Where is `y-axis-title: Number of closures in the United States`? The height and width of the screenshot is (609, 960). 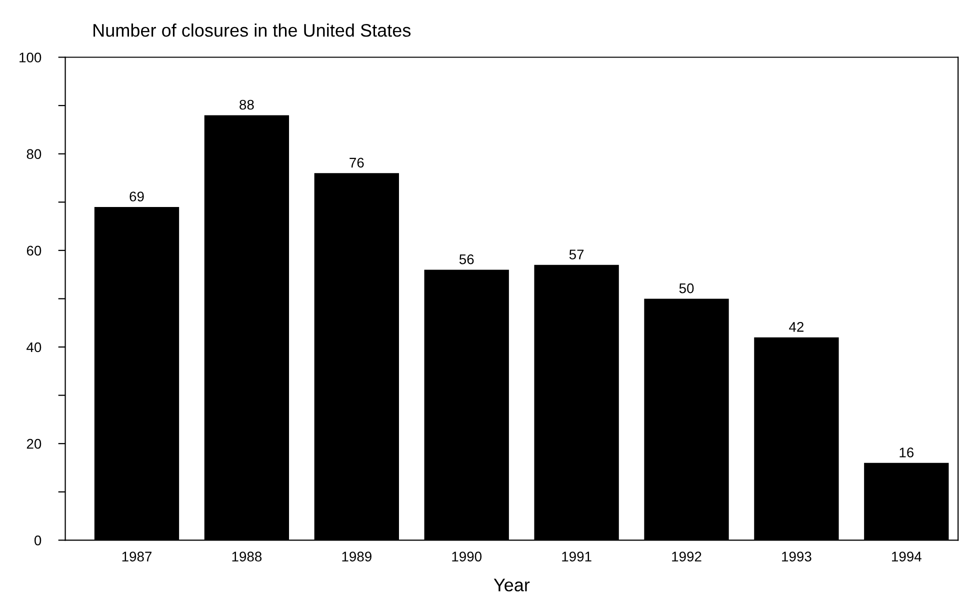
y-axis-title: Number of closures in the United States is located at coordinates (252, 30).